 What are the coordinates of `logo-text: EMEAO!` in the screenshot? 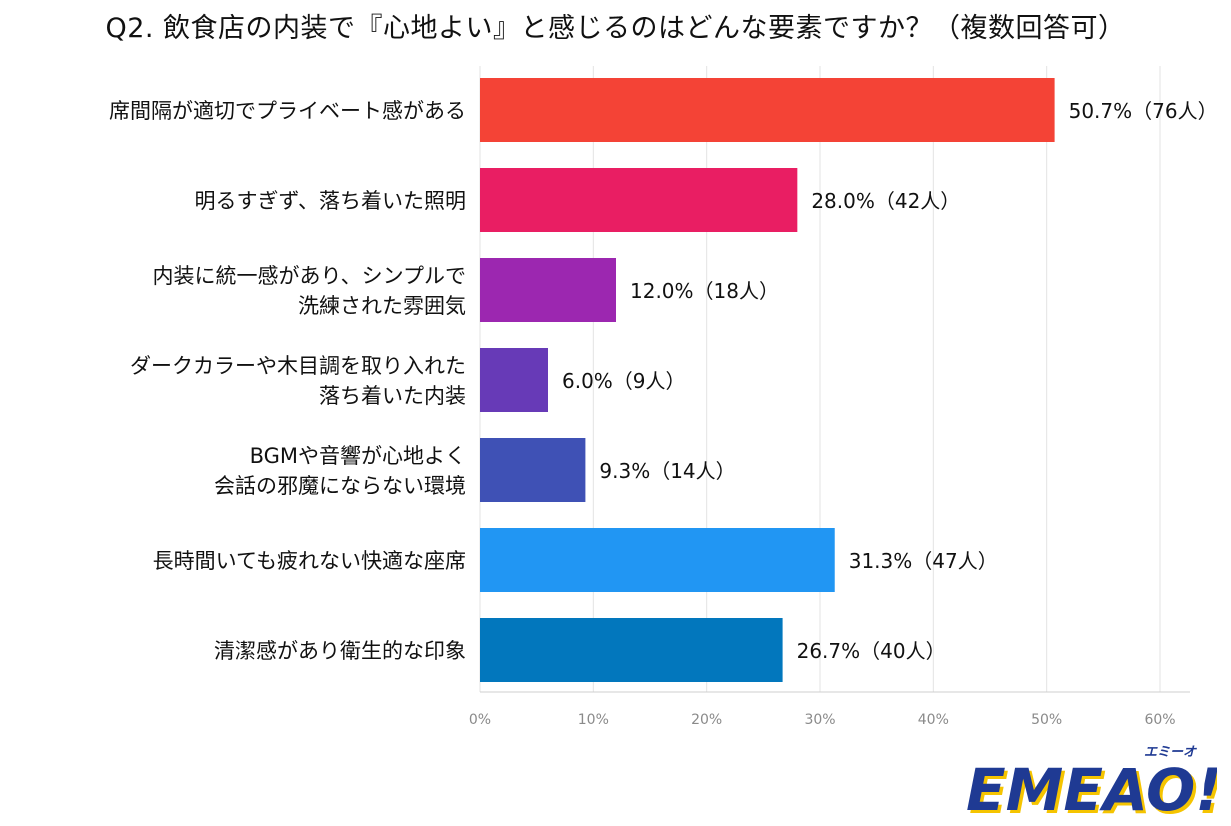 It's located at (1091, 788).